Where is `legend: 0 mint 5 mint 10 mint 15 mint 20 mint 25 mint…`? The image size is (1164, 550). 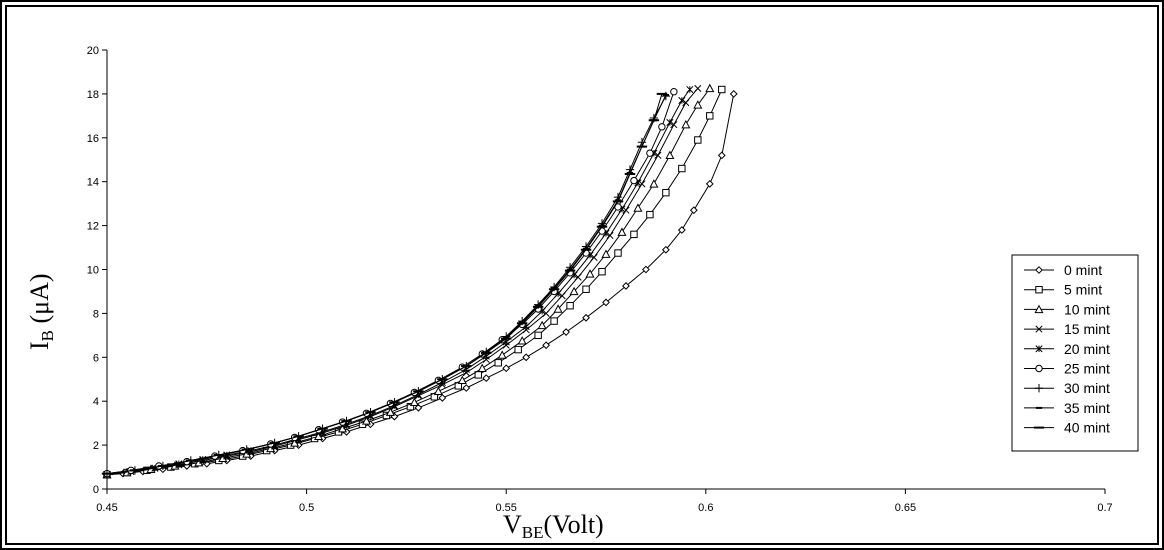 legend: 0 mint 5 mint 10 mint 15 mint 20 mint 25 mint… is located at coordinates (1075, 353).